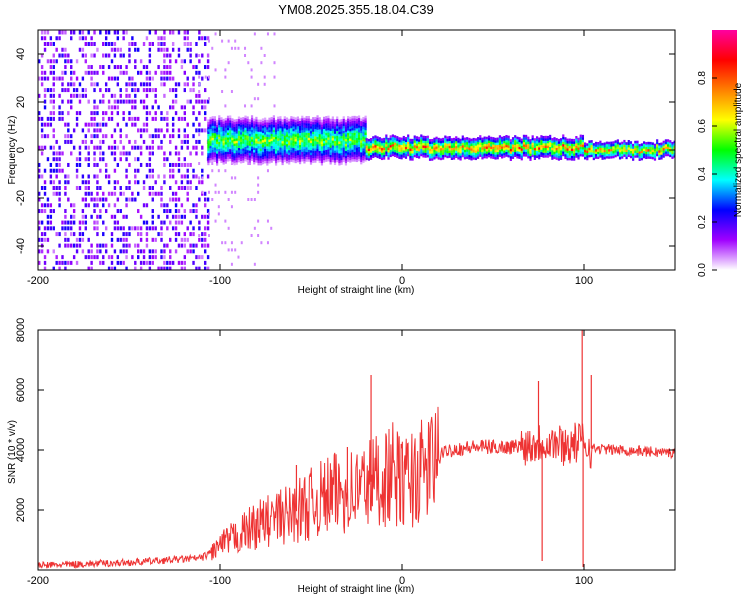 This screenshot has height=600, width=750. I want to click on y-tick-label: 8000, so click(21, 330).